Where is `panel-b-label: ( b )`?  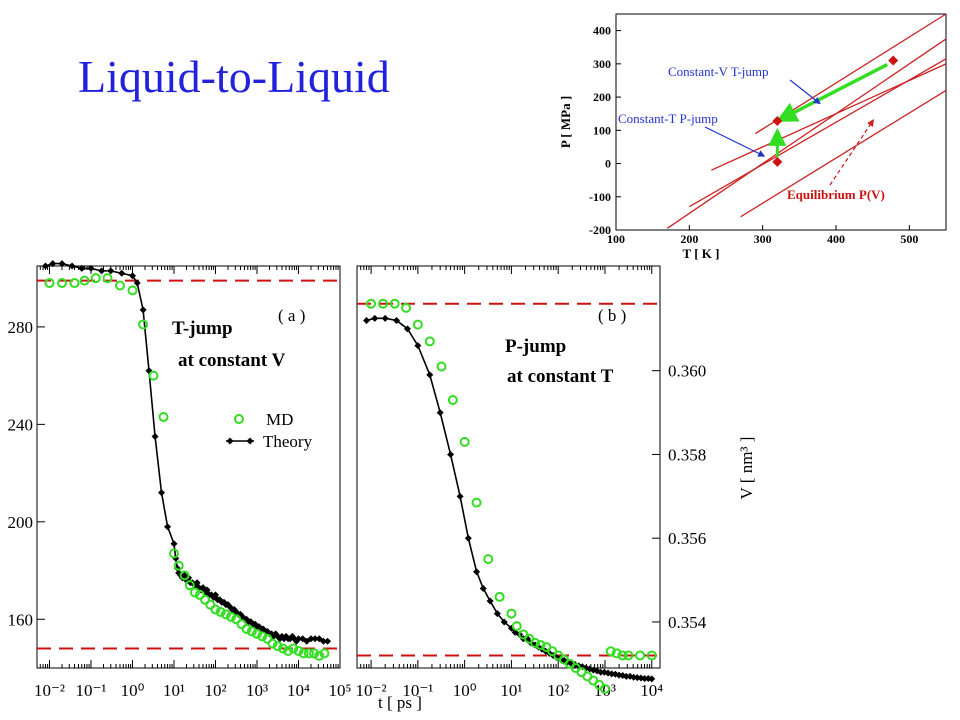
panel-b-label: ( b ) is located at coordinates (612, 315).